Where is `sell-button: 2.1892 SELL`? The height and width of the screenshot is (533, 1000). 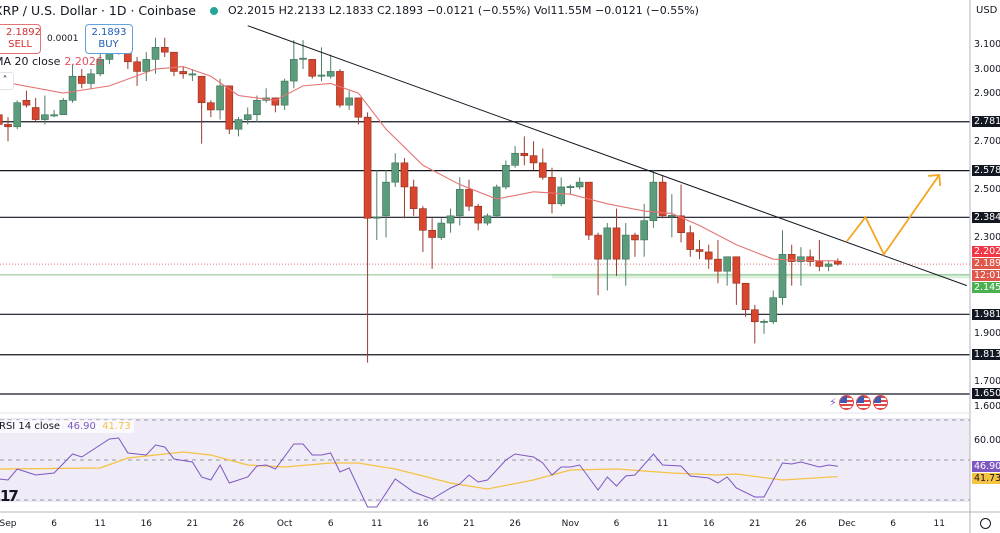
sell-button: 2.1892 SELL is located at coordinates (20, 39).